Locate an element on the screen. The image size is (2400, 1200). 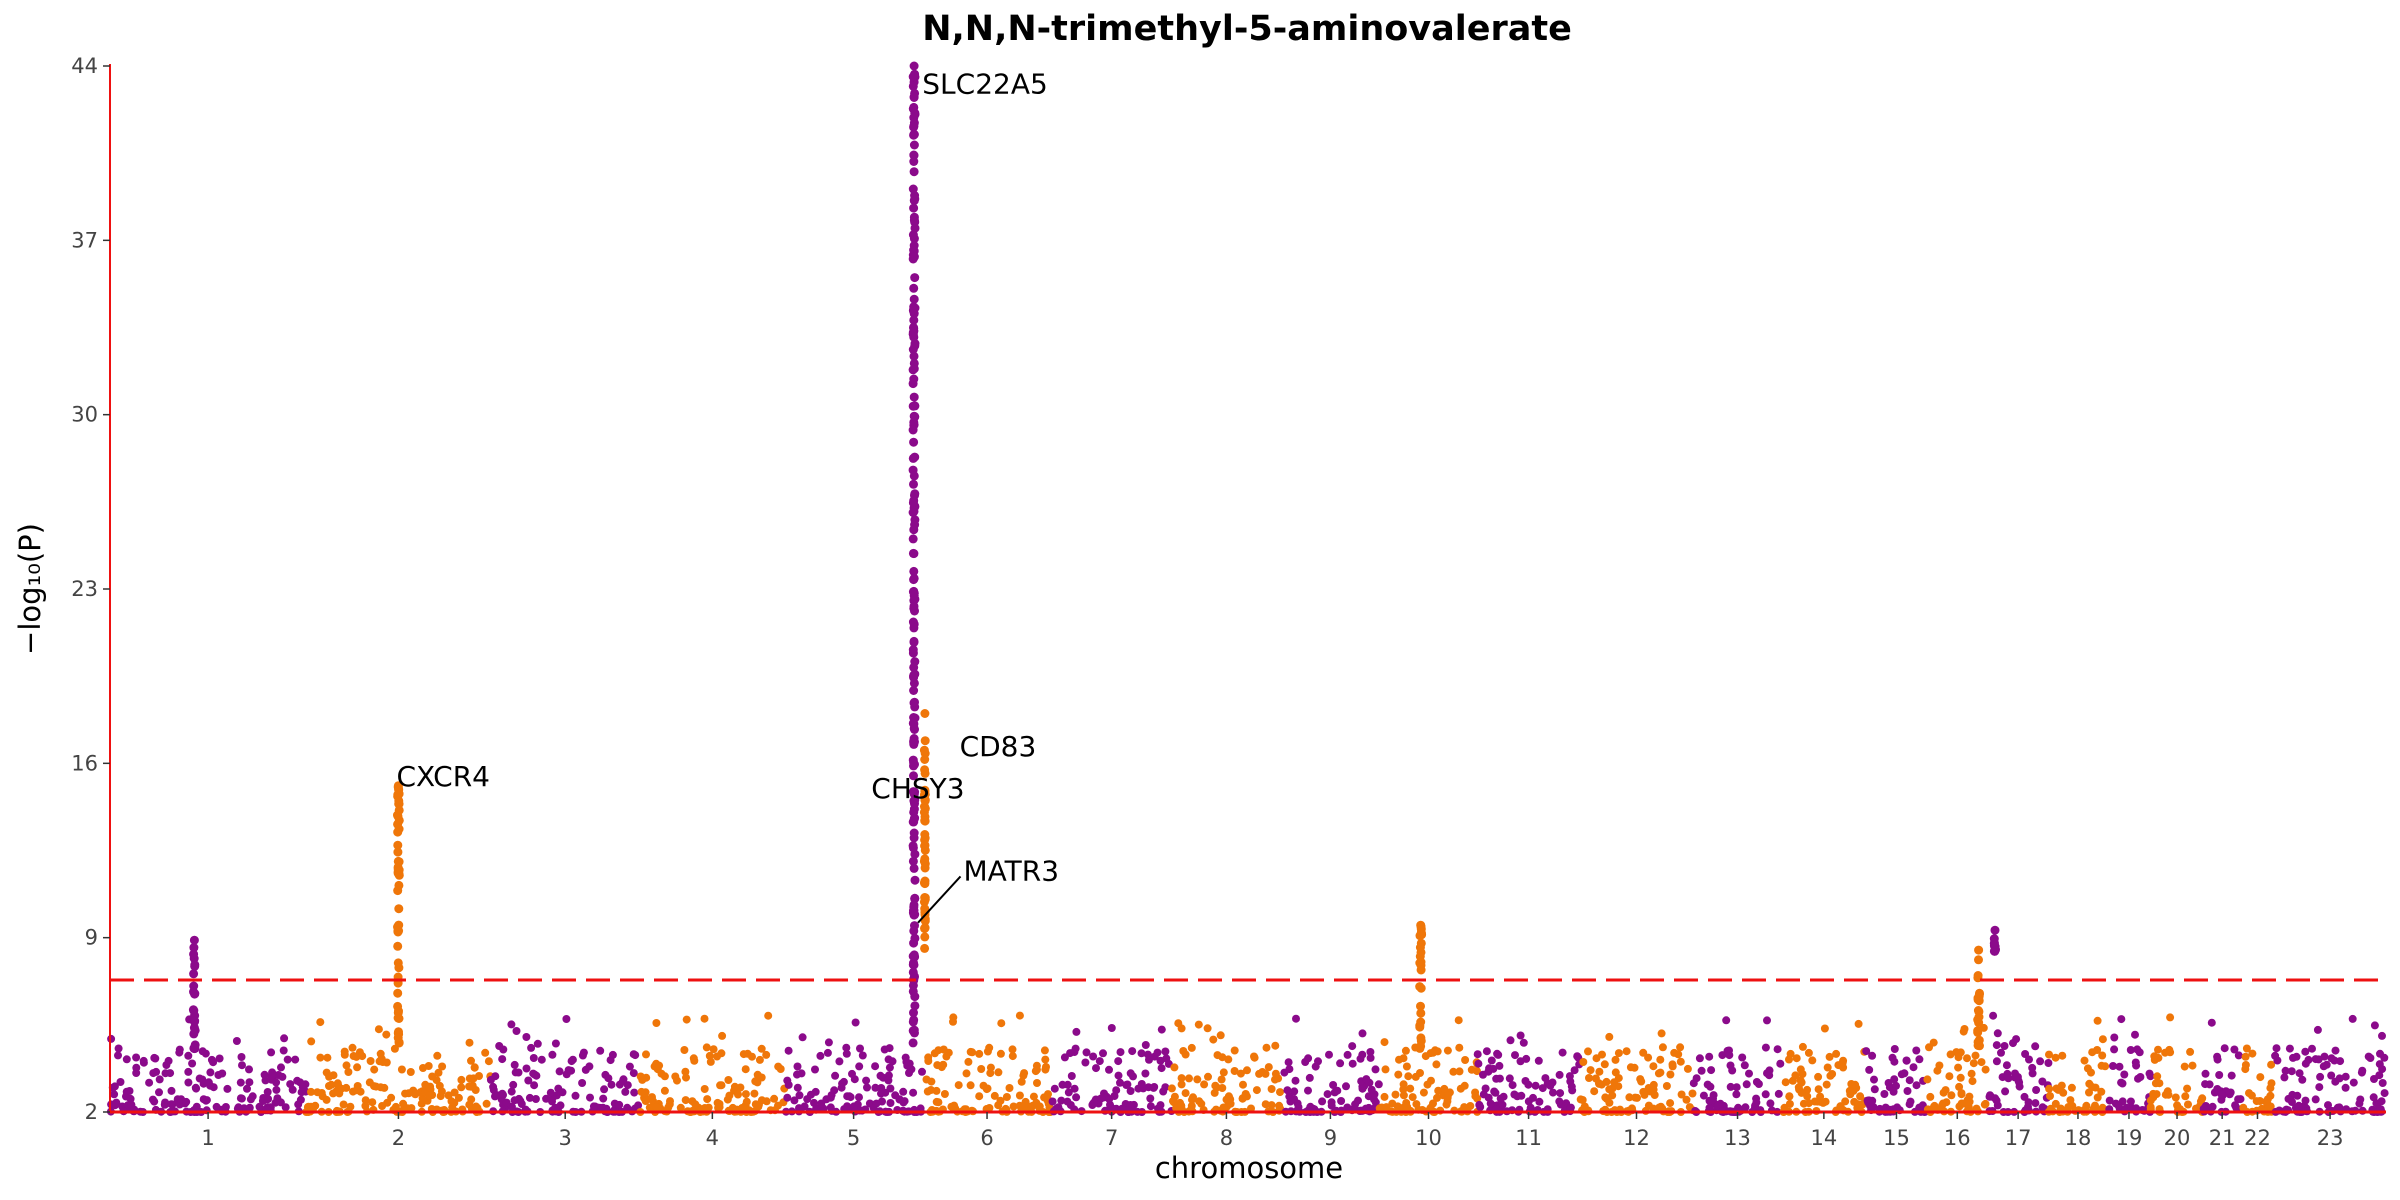
peak-chr16 is located at coordinates (1978, 998).